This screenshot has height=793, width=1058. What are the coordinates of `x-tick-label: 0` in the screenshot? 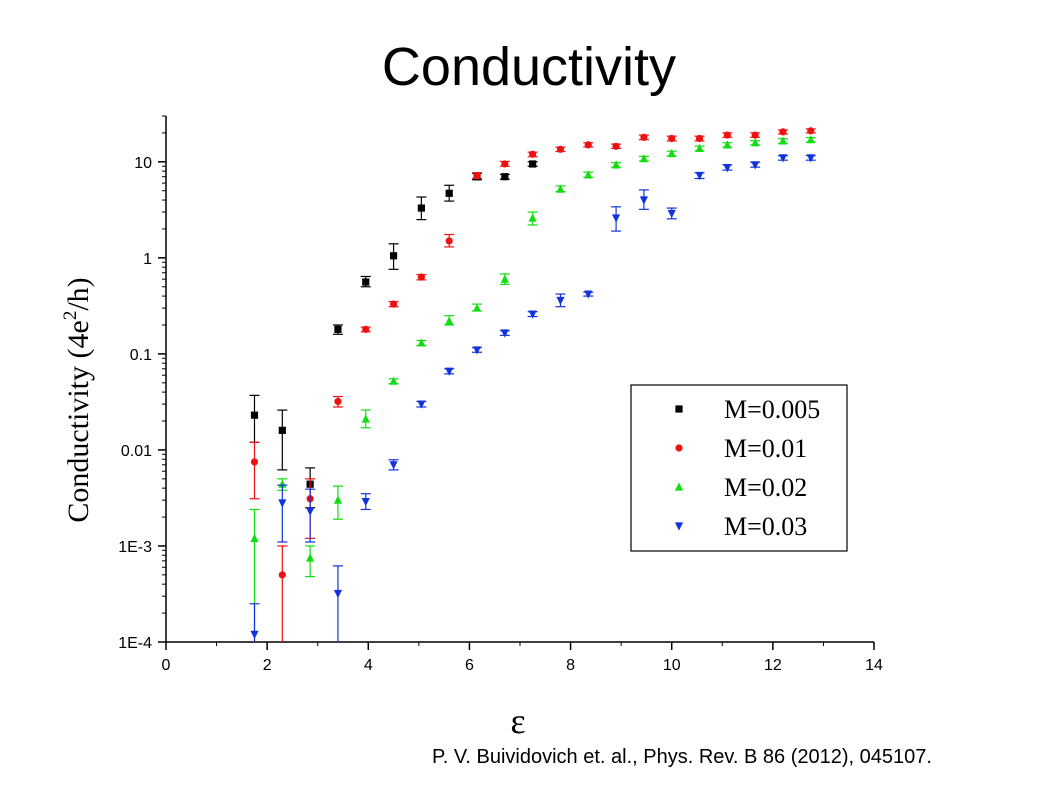 It's located at (166, 665).